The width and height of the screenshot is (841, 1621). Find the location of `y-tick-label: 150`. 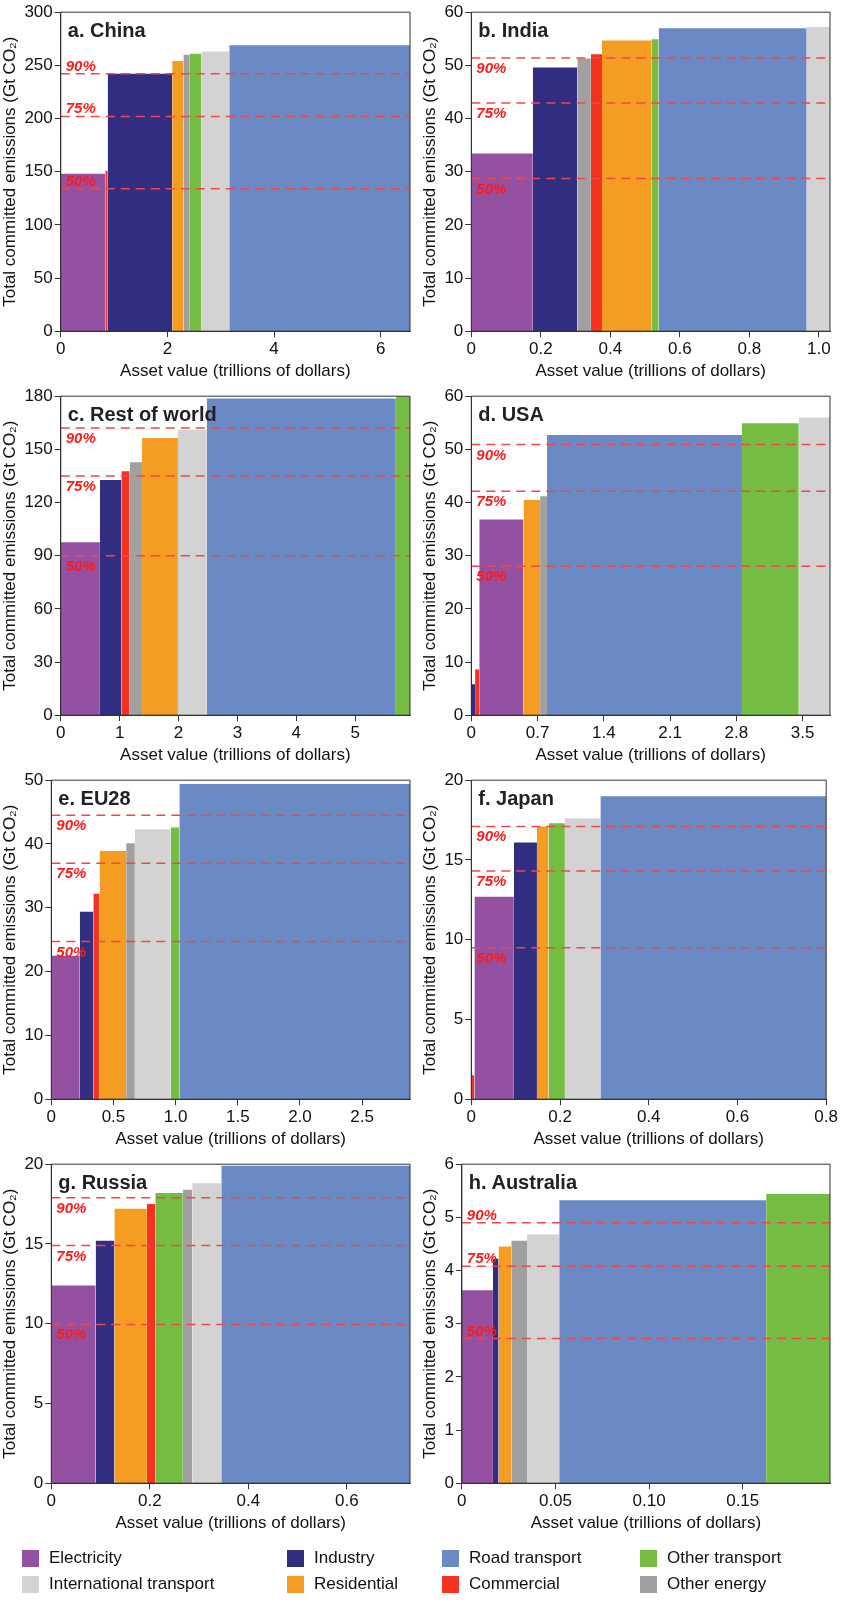

y-tick-label: 150 is located at coordinates (38, 171).